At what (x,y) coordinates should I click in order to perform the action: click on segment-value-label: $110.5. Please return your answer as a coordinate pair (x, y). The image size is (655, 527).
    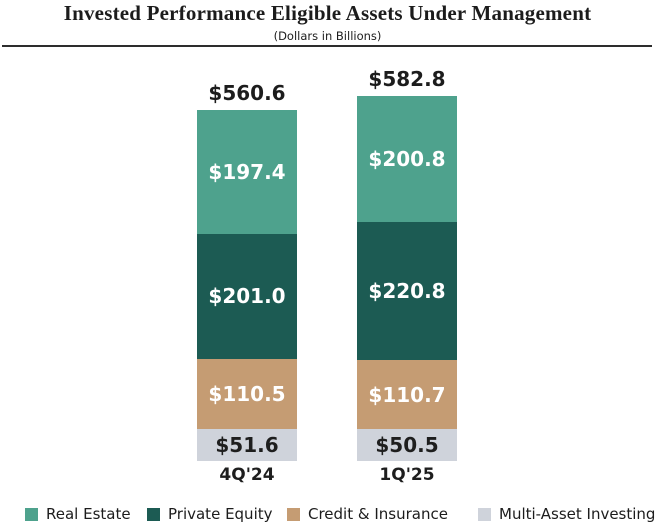
    Looking at the image, I should click on (247, 394).